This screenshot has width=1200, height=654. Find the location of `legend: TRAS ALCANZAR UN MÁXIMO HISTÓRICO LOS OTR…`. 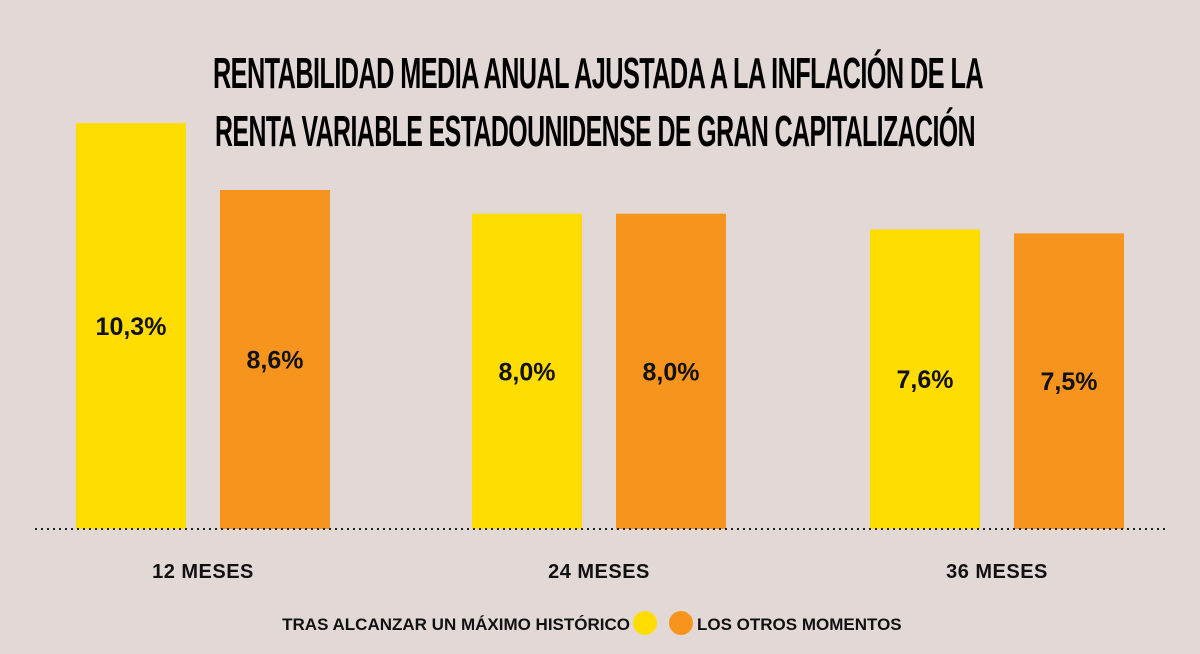

legend: TRAS ALCANZAR UN MÁXIMO HISTÓRICO LOS OTR… is located at coordinates (592, 623).